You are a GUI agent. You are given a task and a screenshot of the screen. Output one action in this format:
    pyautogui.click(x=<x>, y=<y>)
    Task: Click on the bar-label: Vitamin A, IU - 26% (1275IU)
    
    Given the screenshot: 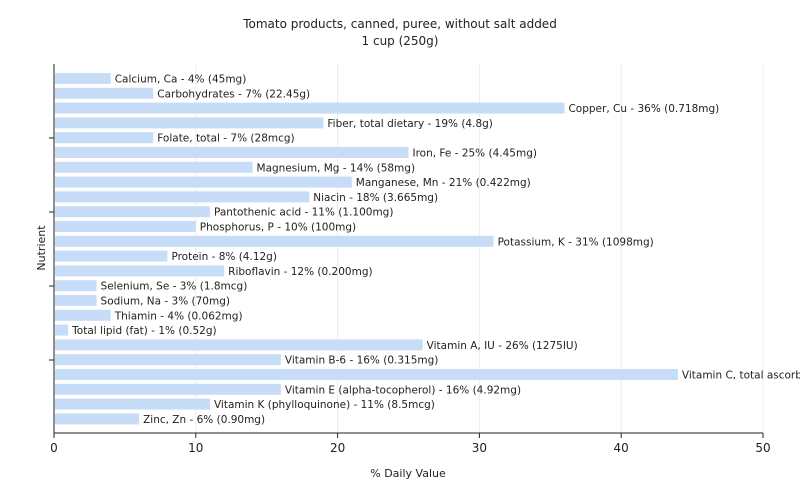 What is the action you would take?
    pyautogui.click(x=502, y=346)
    